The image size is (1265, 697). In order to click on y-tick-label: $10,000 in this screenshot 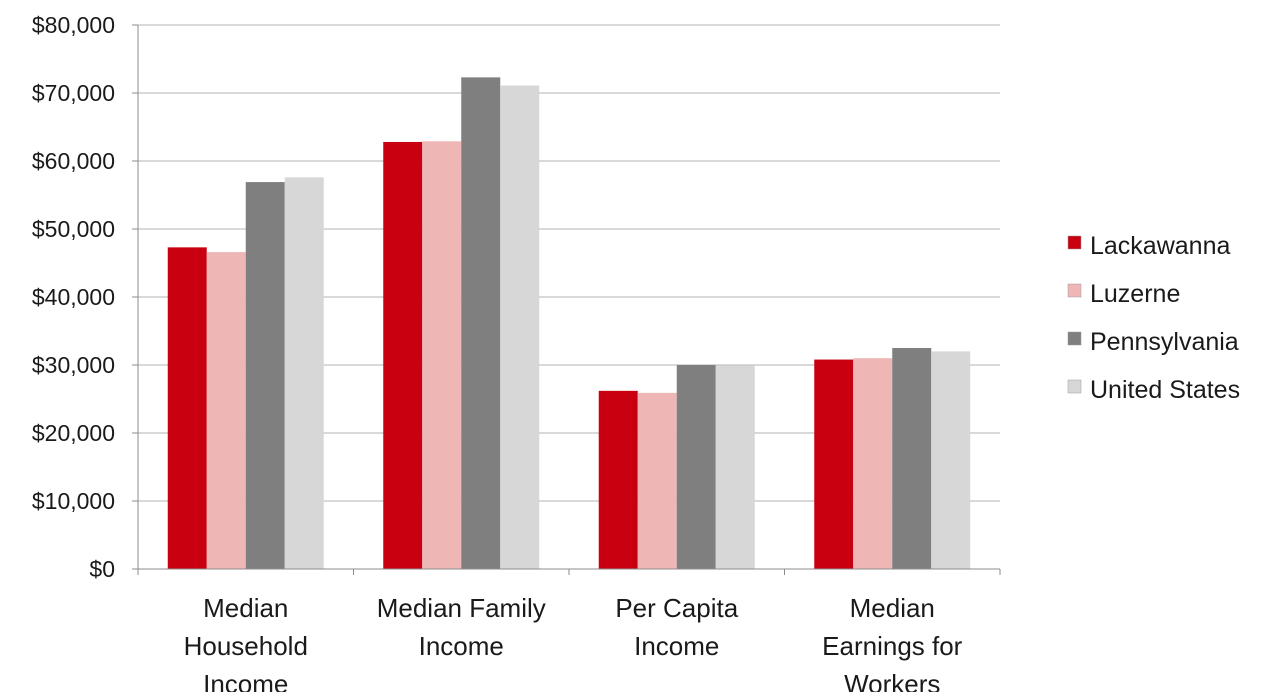, I will do `click(73, 501)`.